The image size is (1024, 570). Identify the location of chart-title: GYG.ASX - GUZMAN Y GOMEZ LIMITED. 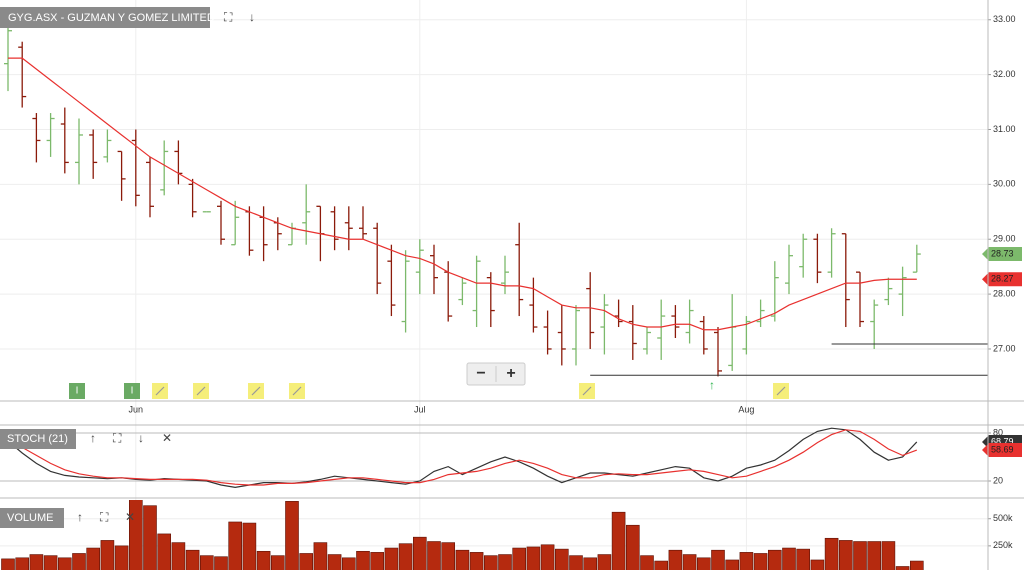
(111, 18).